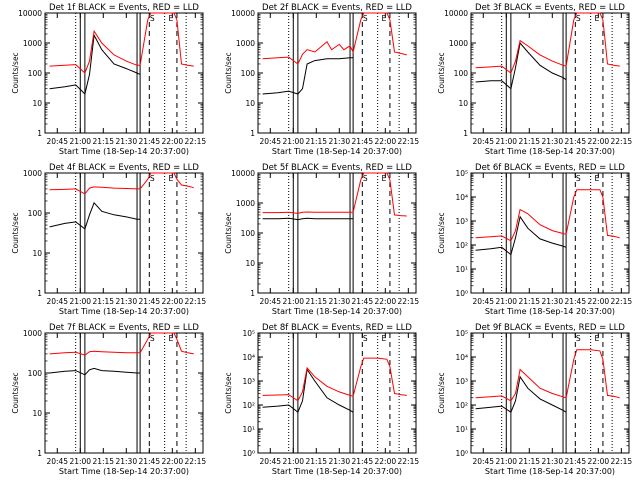 The width and height of the screenshot is (640, 480). What do you see at coordinates (32, 333) in the screenshot?
I see `y-tick-label: 1000` at bounding box center [32, 333].